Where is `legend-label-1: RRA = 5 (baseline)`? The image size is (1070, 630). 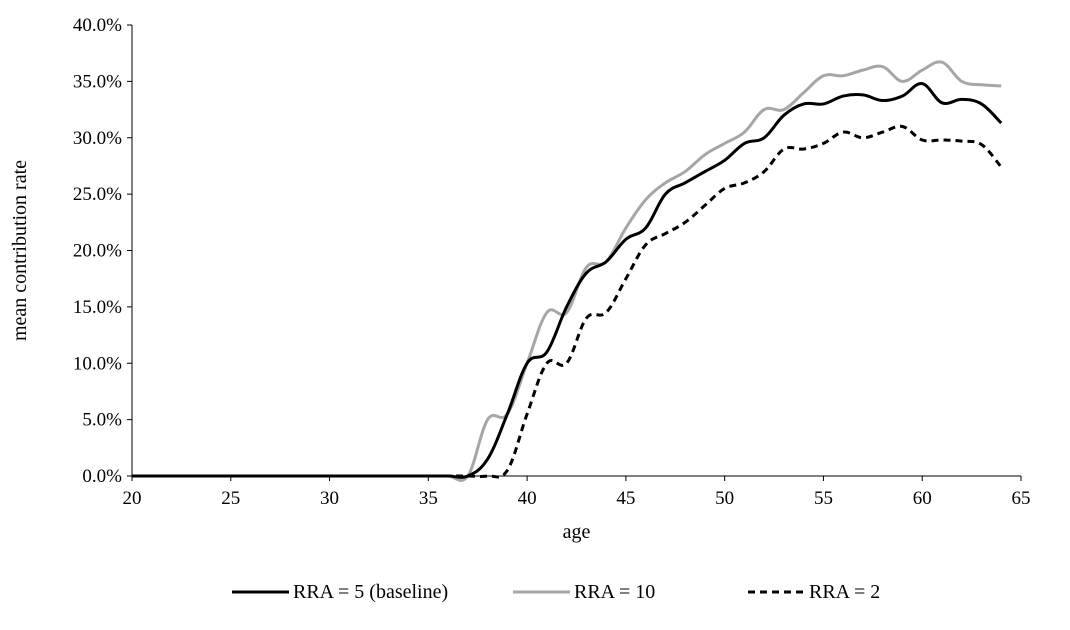
legend-label-1: RRA = 5 (baseline) is located at coordinates (370, 592).